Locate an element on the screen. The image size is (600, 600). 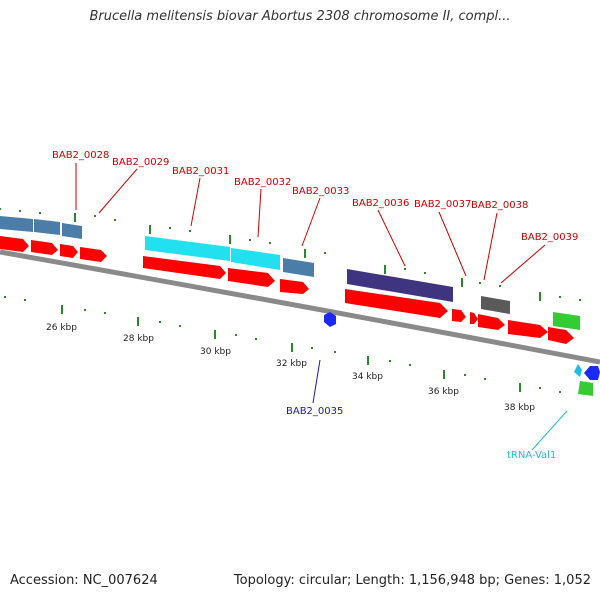
pseudogene-marker is located at coordinates (330, 319).